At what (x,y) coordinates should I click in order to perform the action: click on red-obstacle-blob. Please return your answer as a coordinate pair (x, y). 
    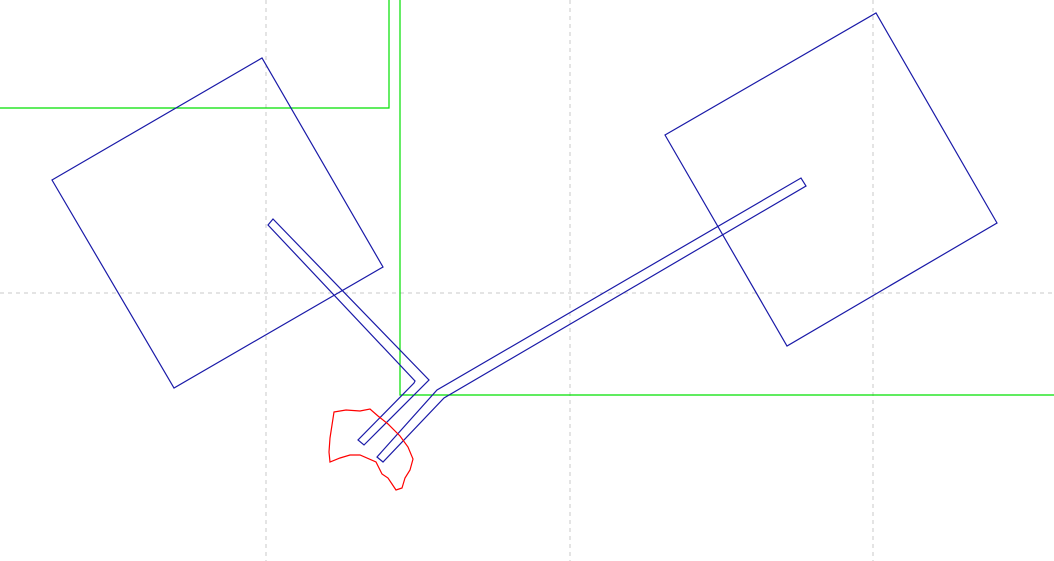
    Looking at the image, I should click on (371, 449).